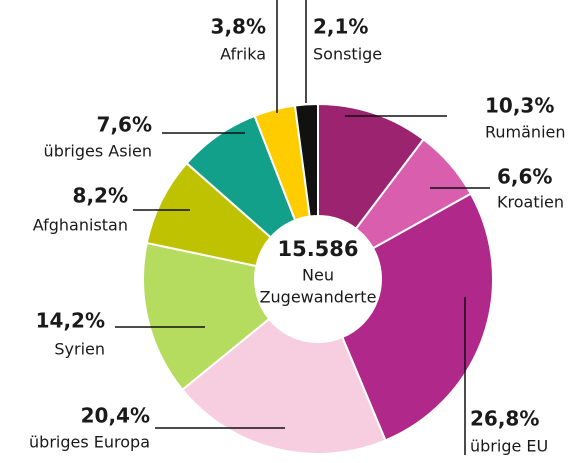 The height and width of the screenshot is (463, 575). I want to click on data-label: 2,1%, so click(340, 27).